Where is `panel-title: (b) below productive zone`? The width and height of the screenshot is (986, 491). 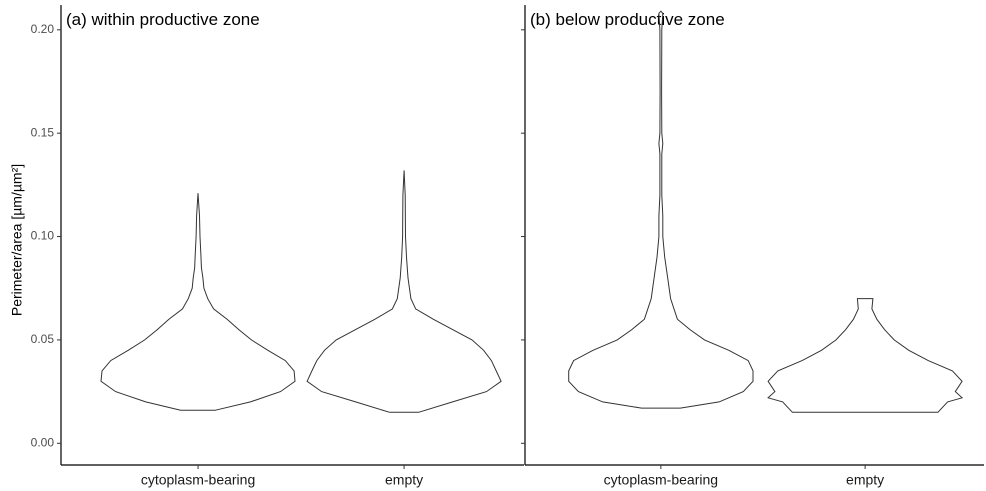
panel-title: (b) below productive zone is located at coordinates (627, 19).